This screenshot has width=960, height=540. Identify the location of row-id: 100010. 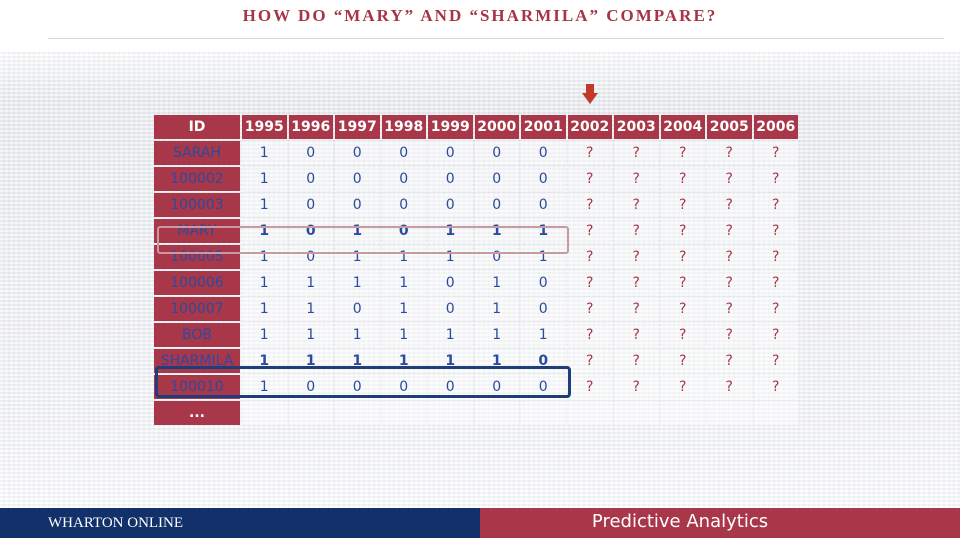
(197, 387).